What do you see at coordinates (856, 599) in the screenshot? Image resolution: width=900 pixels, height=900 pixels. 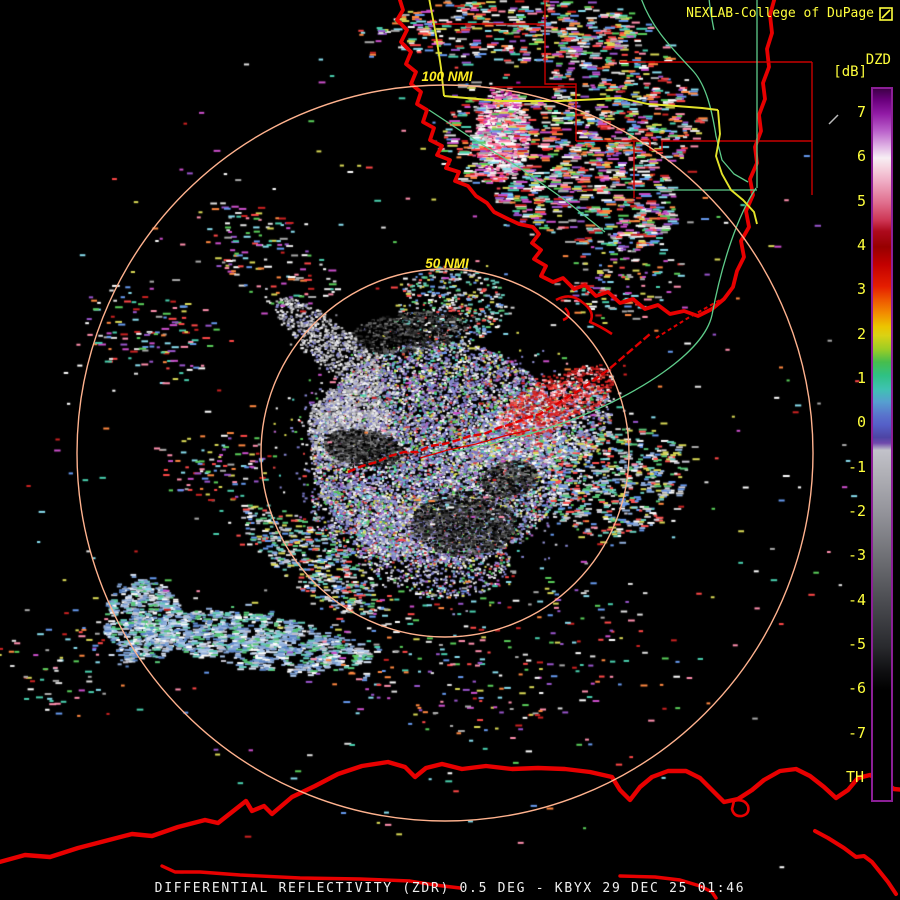 I see `colorbar-tick: -4` at bounding box center [856, 599].